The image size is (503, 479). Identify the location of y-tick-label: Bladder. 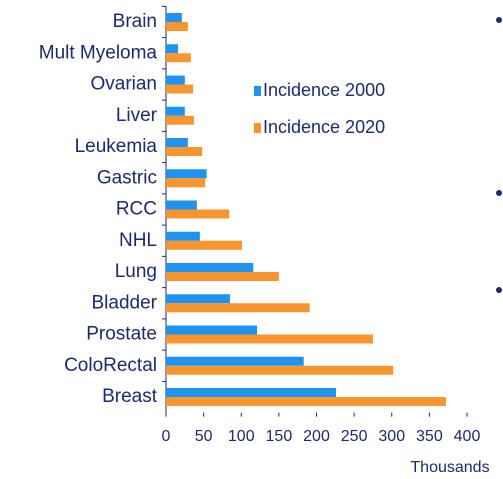
(125, 302).